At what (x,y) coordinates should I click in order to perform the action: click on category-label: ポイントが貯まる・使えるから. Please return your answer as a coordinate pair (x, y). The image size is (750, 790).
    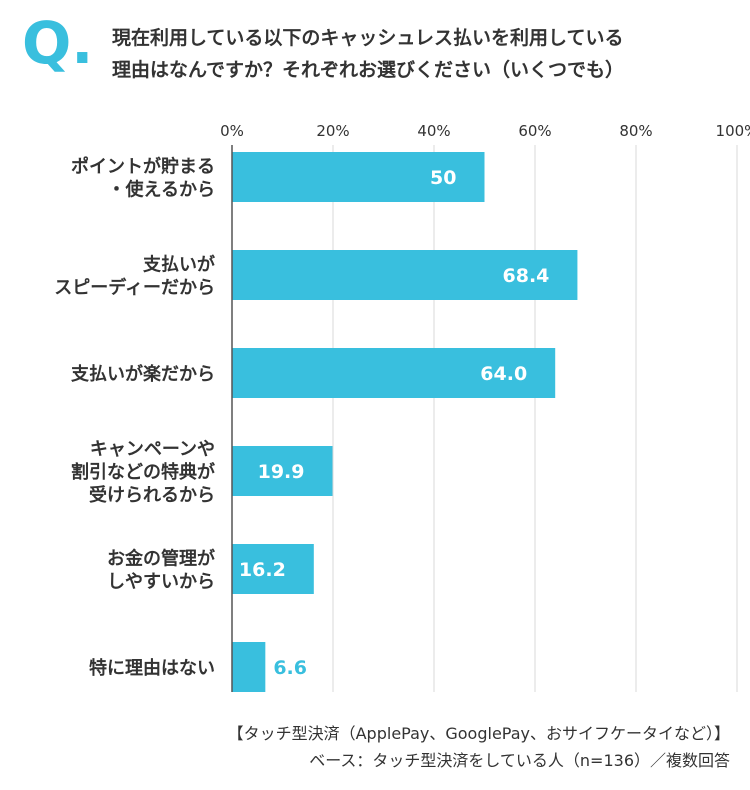
    Looking at the image, I should click on (143, 178).